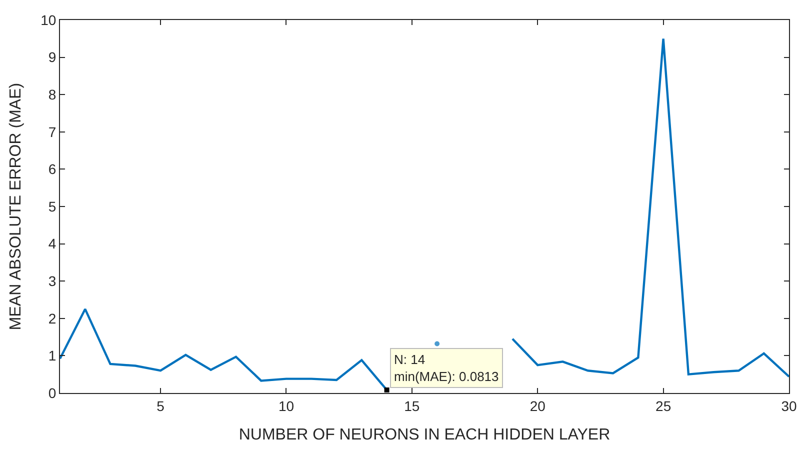  I want to click on x-tick-label: 5, so click(160, 406).